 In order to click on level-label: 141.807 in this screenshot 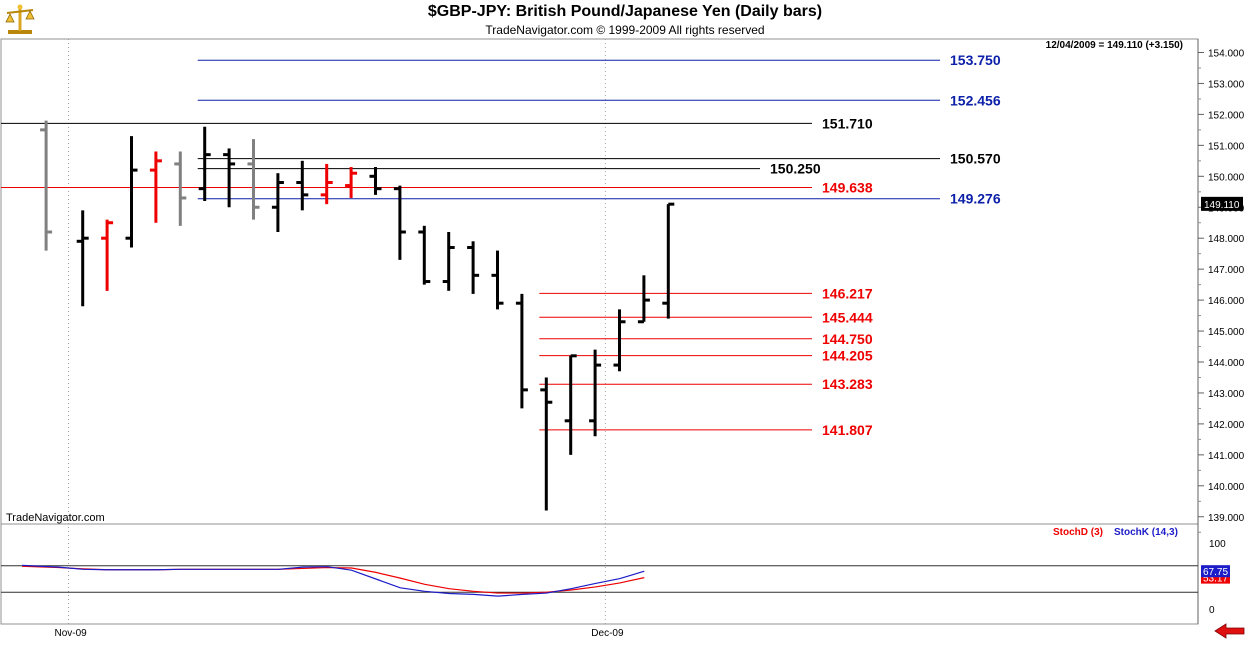, I will do `click(847, 430)`.